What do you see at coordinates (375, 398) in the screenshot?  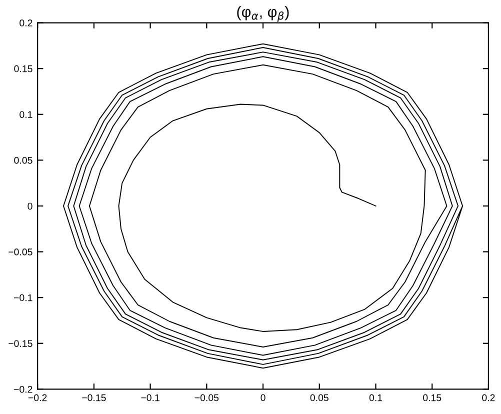 I see `x-tick-label: 0.1` at bounding box center [375, 398].